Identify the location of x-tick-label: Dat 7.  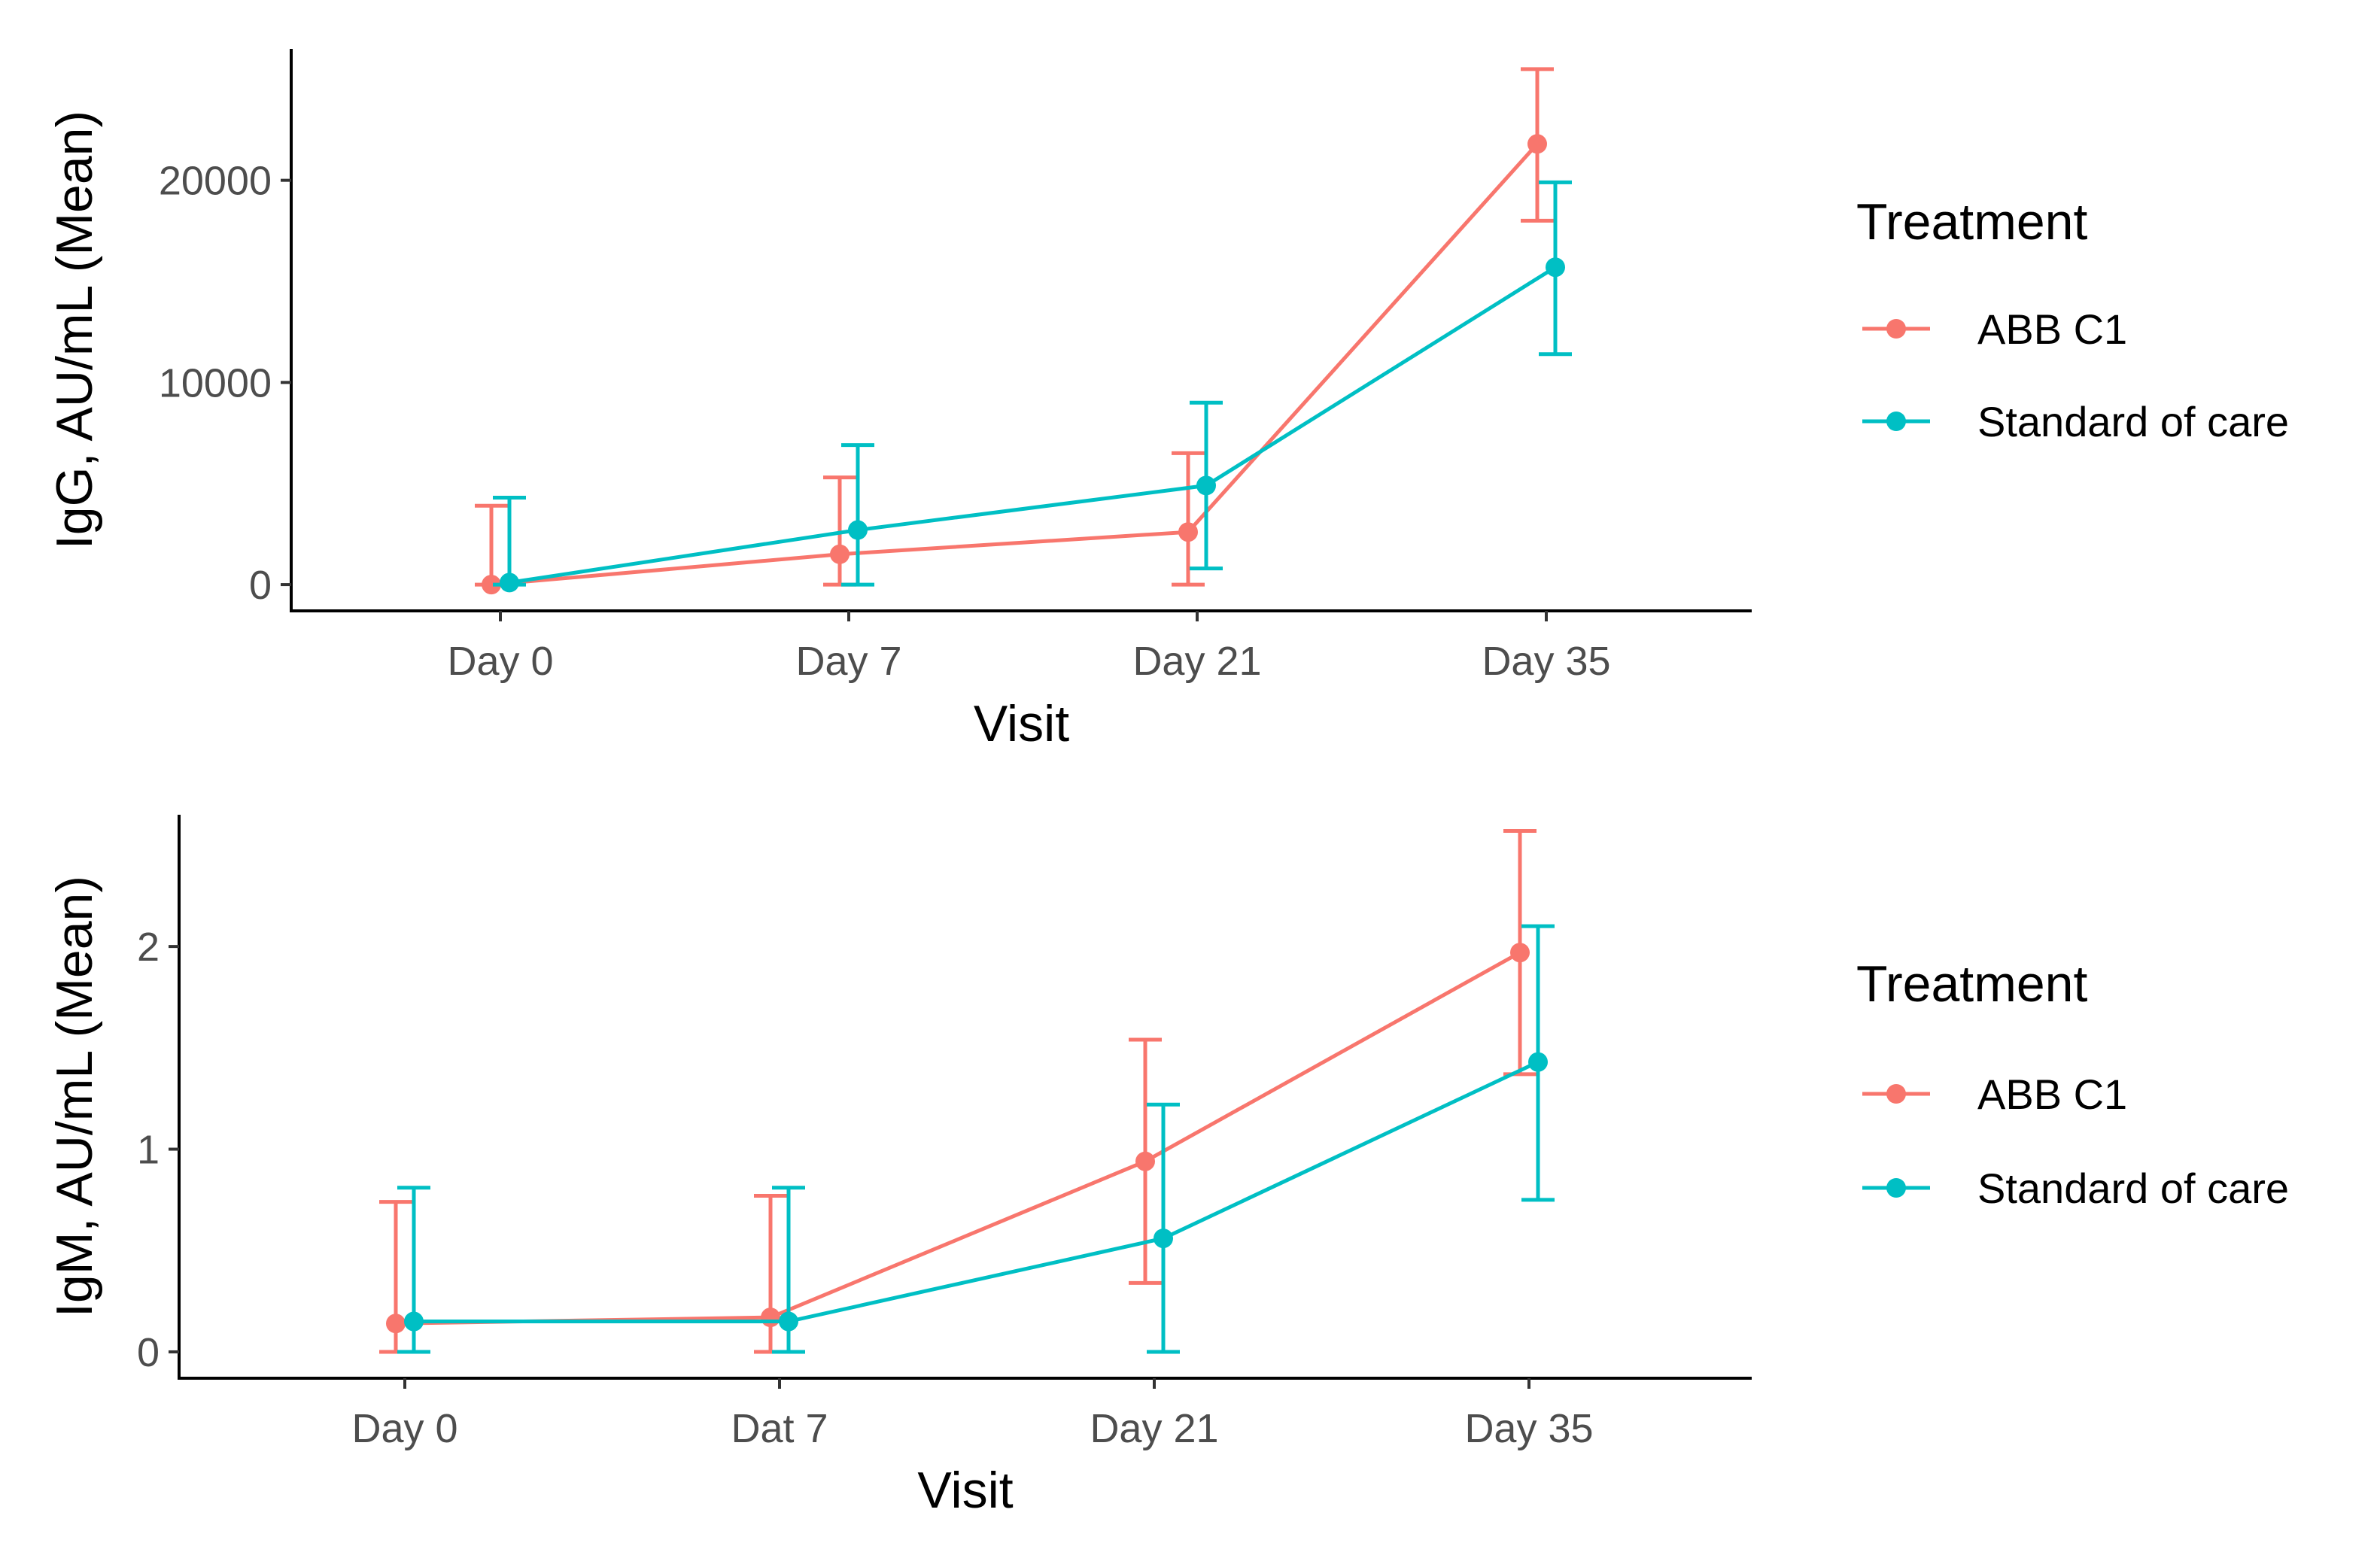
(779, 1428).